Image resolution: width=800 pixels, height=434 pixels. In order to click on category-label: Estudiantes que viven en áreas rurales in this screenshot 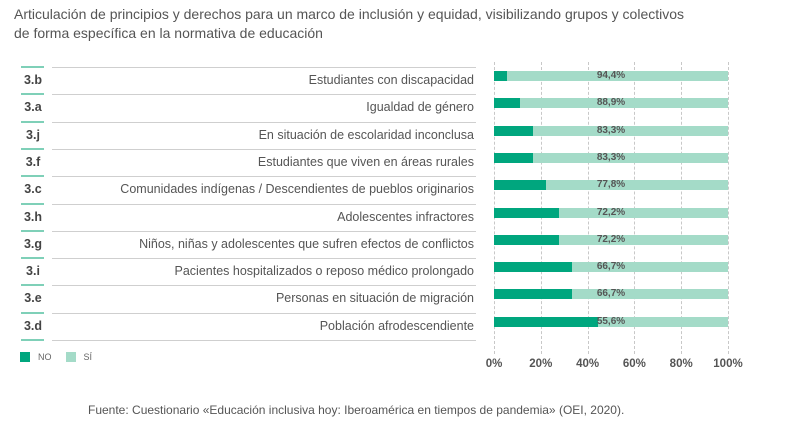, I will do `click(365, 161)`.